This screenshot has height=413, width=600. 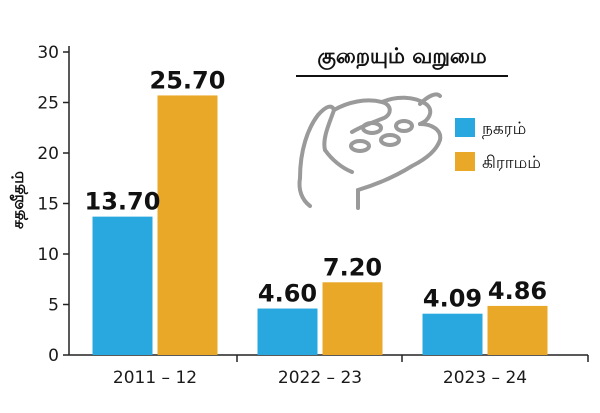 I want to click on legend-label-rural: கிராமம், so click(x=511, y=163).